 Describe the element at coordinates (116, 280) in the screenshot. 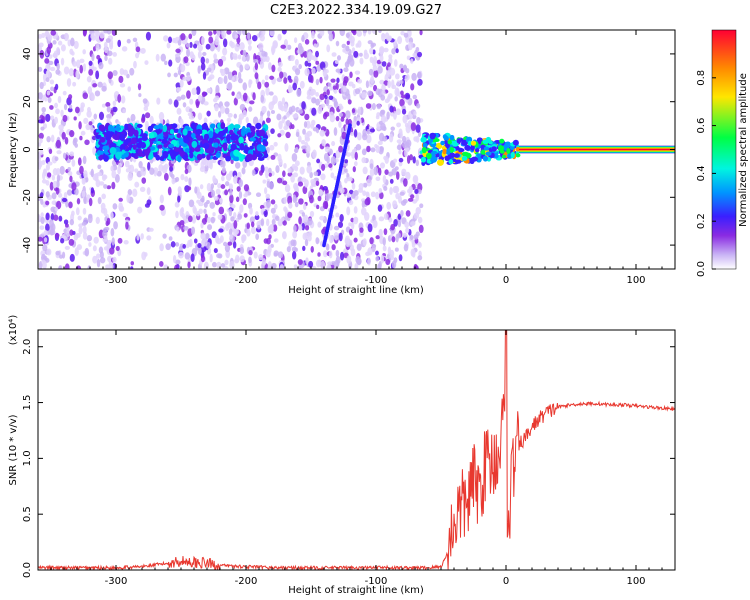

I see `spectrogram-xtick-label: -300` at that location.